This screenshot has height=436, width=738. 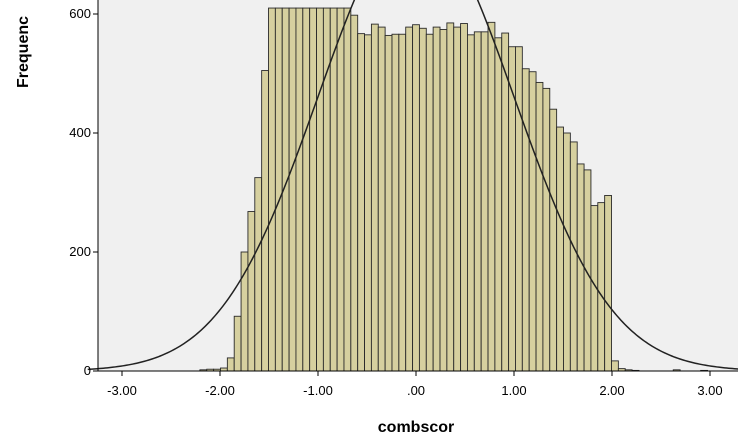 What do you see at coordinates (83, 192) in the screenshot?
I see `y-axis-ticks: 0 200 400 600` at bounding box center [83, 192].